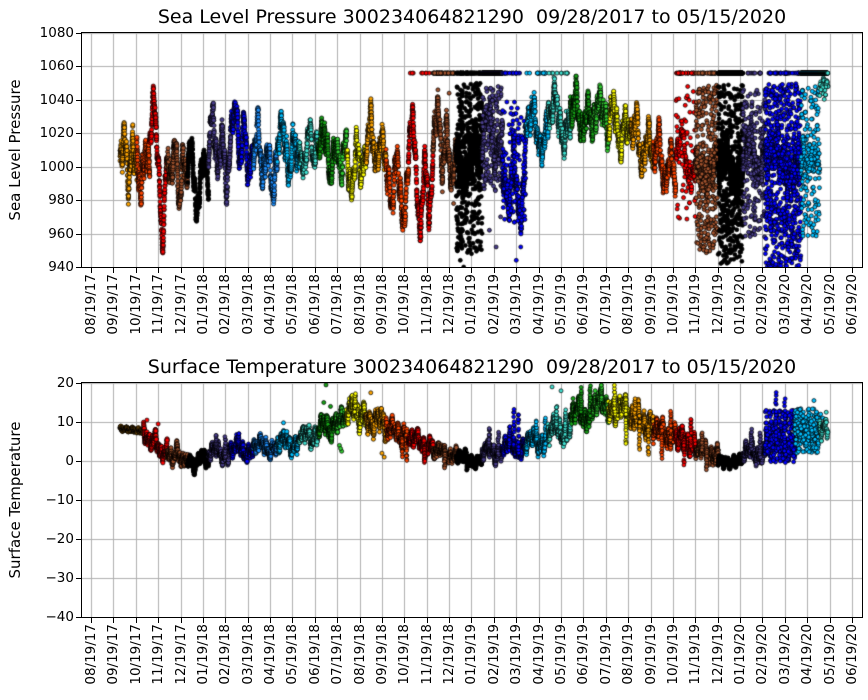 This screenshot has height=700, width=868. I want to click on y-tick-label: −30, so click(60, 578).